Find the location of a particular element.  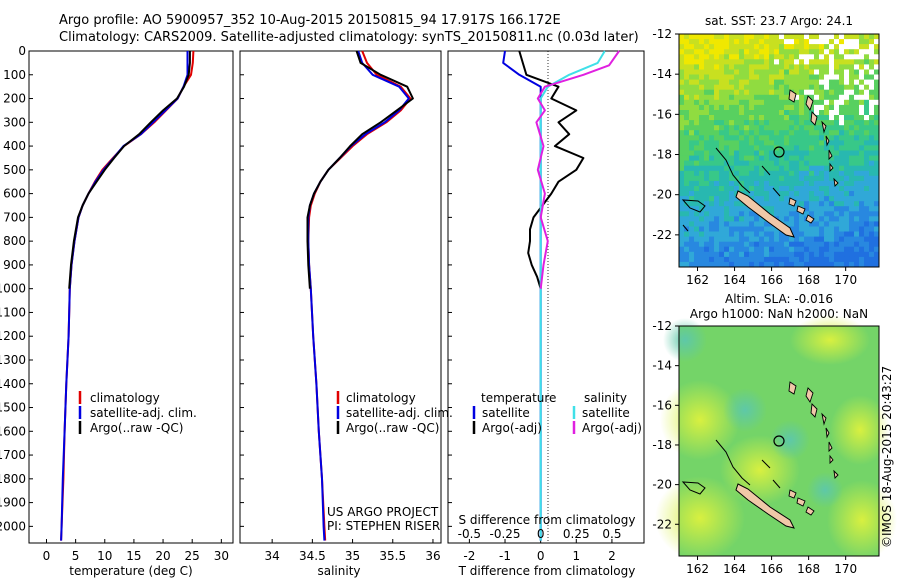

reef-outline is located at coordinates (748, 464).